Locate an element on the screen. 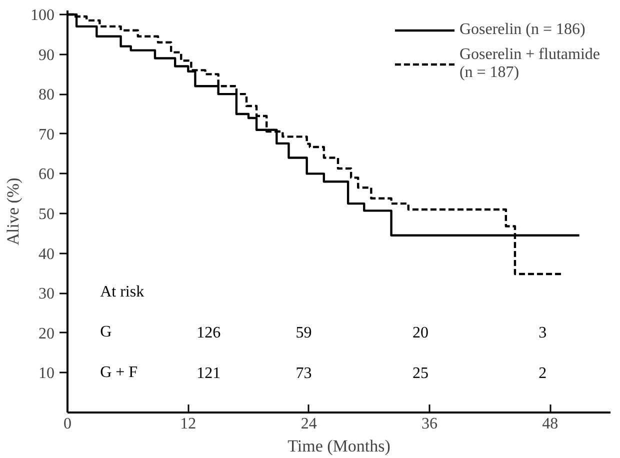 This screenshot has width=620, height=458. y-tick-label: 100 is located at coordinates (42, 15).